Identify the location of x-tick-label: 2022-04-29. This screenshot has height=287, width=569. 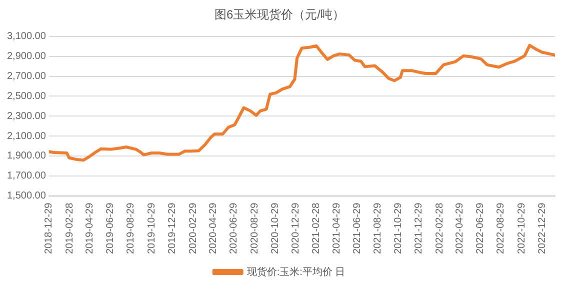
(460, 228).